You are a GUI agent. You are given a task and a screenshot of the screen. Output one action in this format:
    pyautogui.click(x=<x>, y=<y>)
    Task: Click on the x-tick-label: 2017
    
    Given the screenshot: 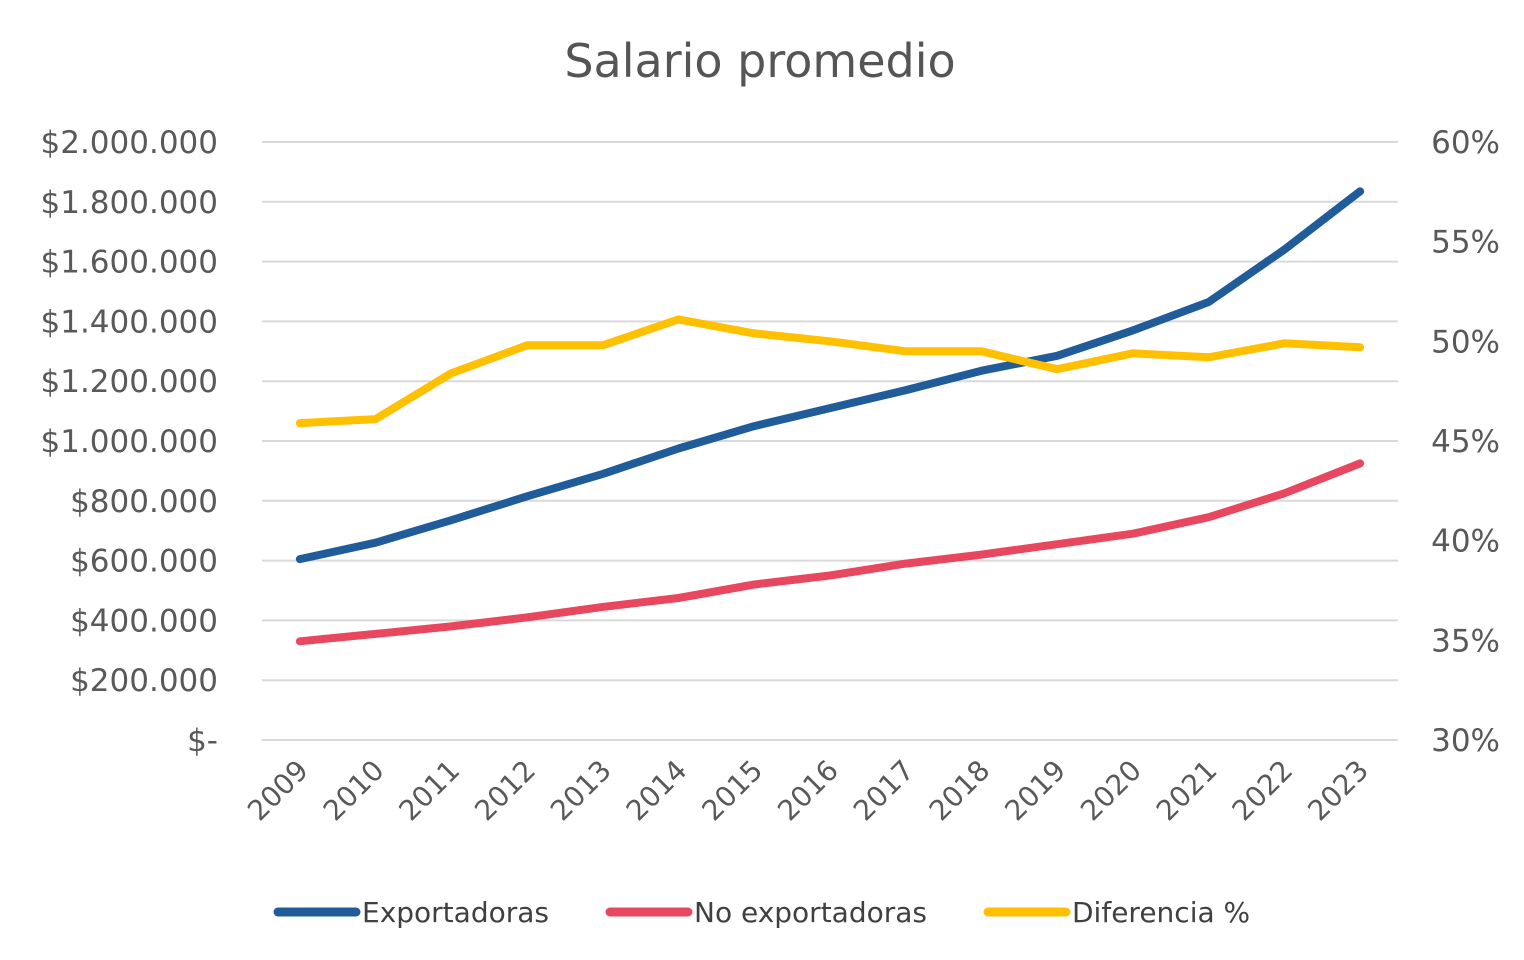 What is the action you would take?
    pyautogui.click(x=884, y=791)
    